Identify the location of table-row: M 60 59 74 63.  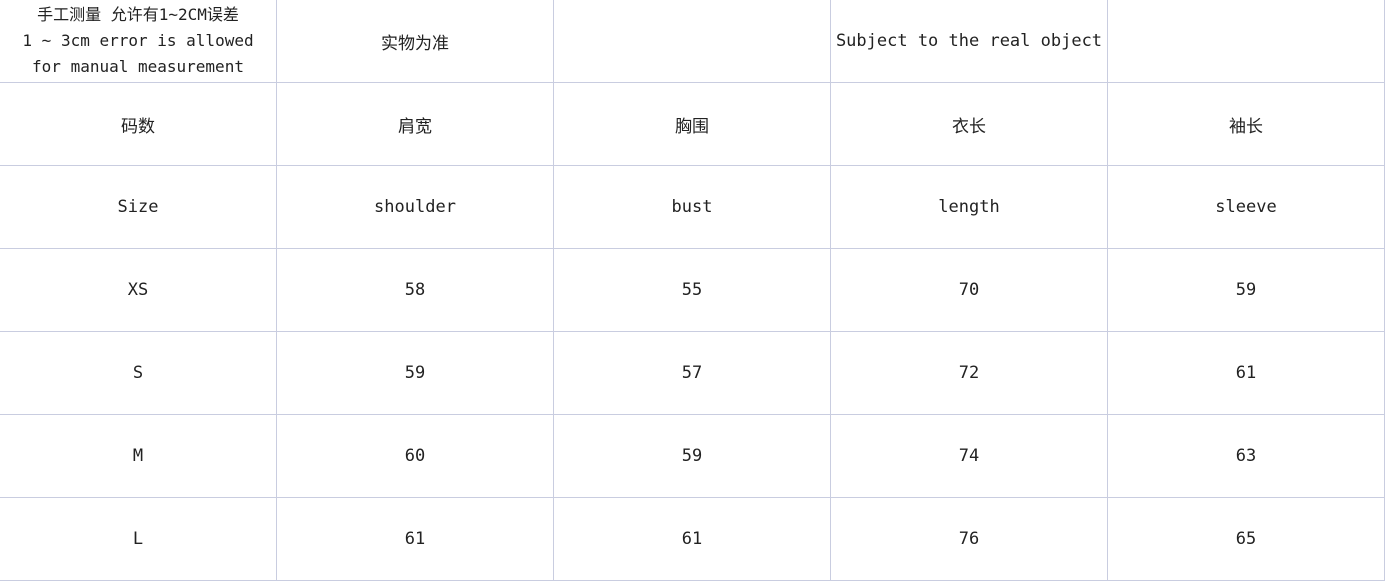
(692, 456).